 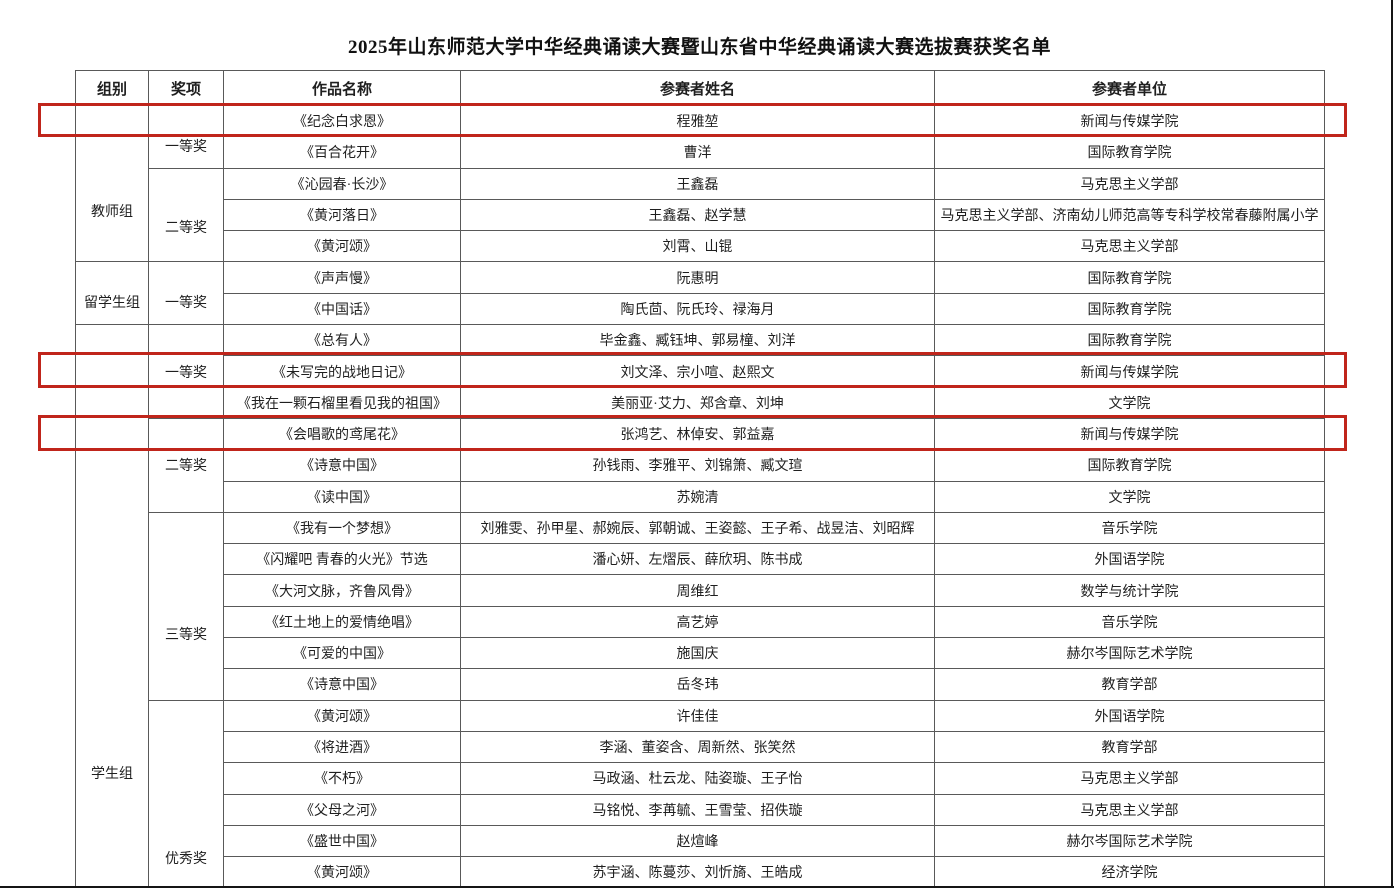 What do you see at coordinates (697, 778) in the screenshot?
I see `participant-names-cell: 马政涵、杜云龙、陆姿璇、王子怡` at bounding box center [697, 778].